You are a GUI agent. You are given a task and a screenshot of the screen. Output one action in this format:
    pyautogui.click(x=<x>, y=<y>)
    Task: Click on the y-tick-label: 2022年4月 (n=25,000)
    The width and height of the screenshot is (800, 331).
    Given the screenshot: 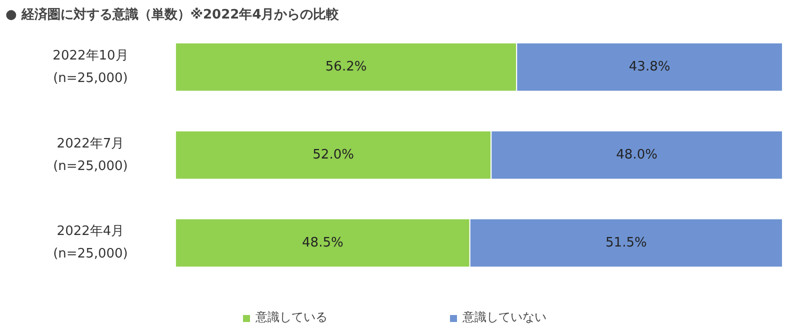 What is the action you would take?
    pyautogui.click(x=90, y=243)
    